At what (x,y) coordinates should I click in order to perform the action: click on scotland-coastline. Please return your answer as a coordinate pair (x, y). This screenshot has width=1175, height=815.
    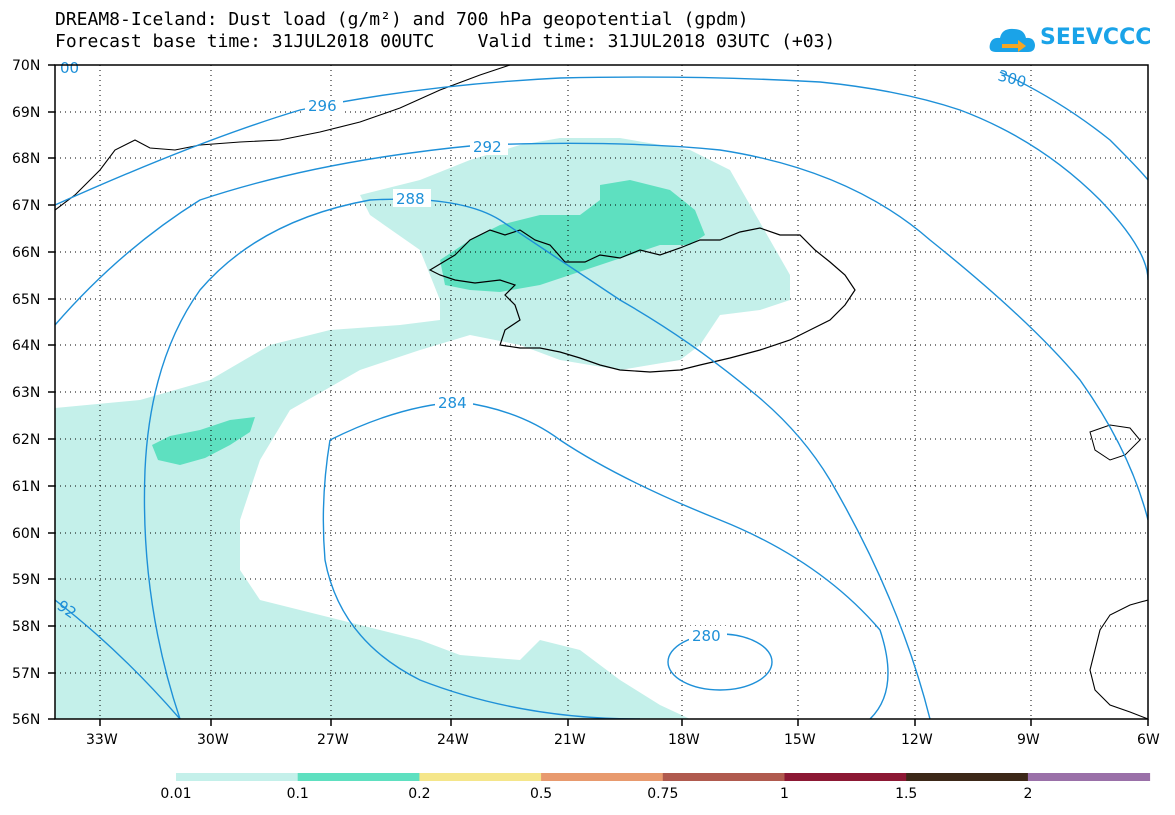
    Looking at the image, I should click on (1118, 659).